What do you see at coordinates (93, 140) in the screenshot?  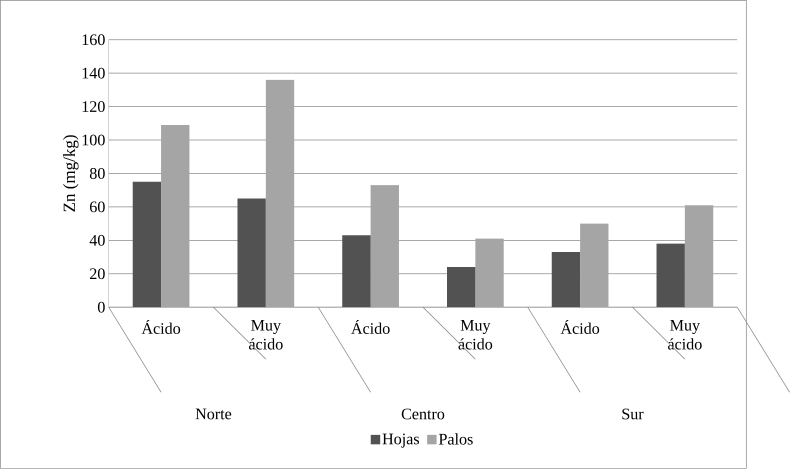 I see `y-tick-label: 100` at bounding box center [93, 140].